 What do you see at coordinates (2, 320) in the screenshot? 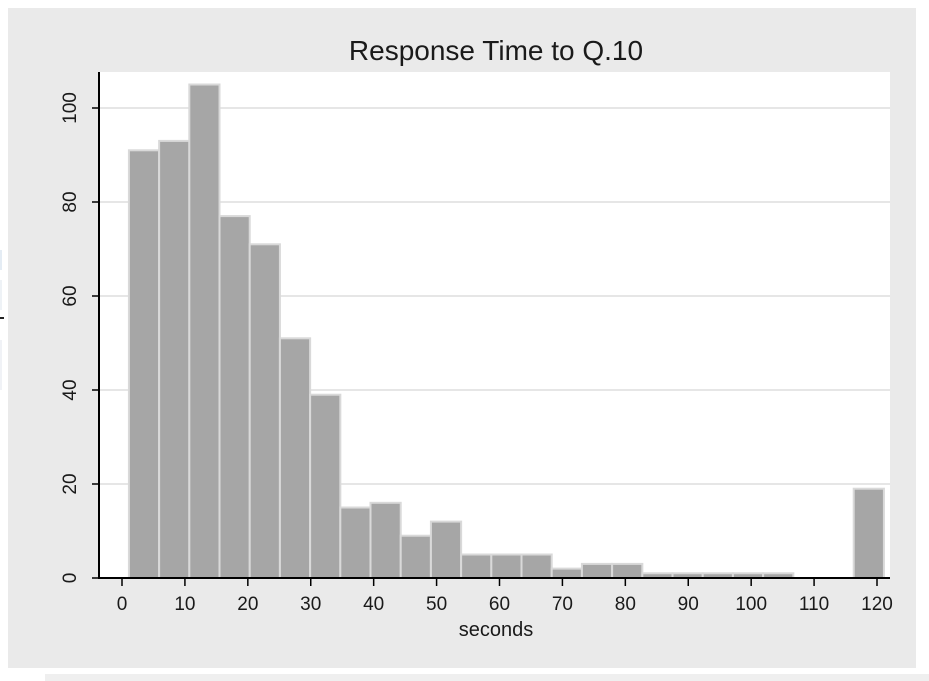
I see `left-edge-marks` at bounding box center [2, 320].